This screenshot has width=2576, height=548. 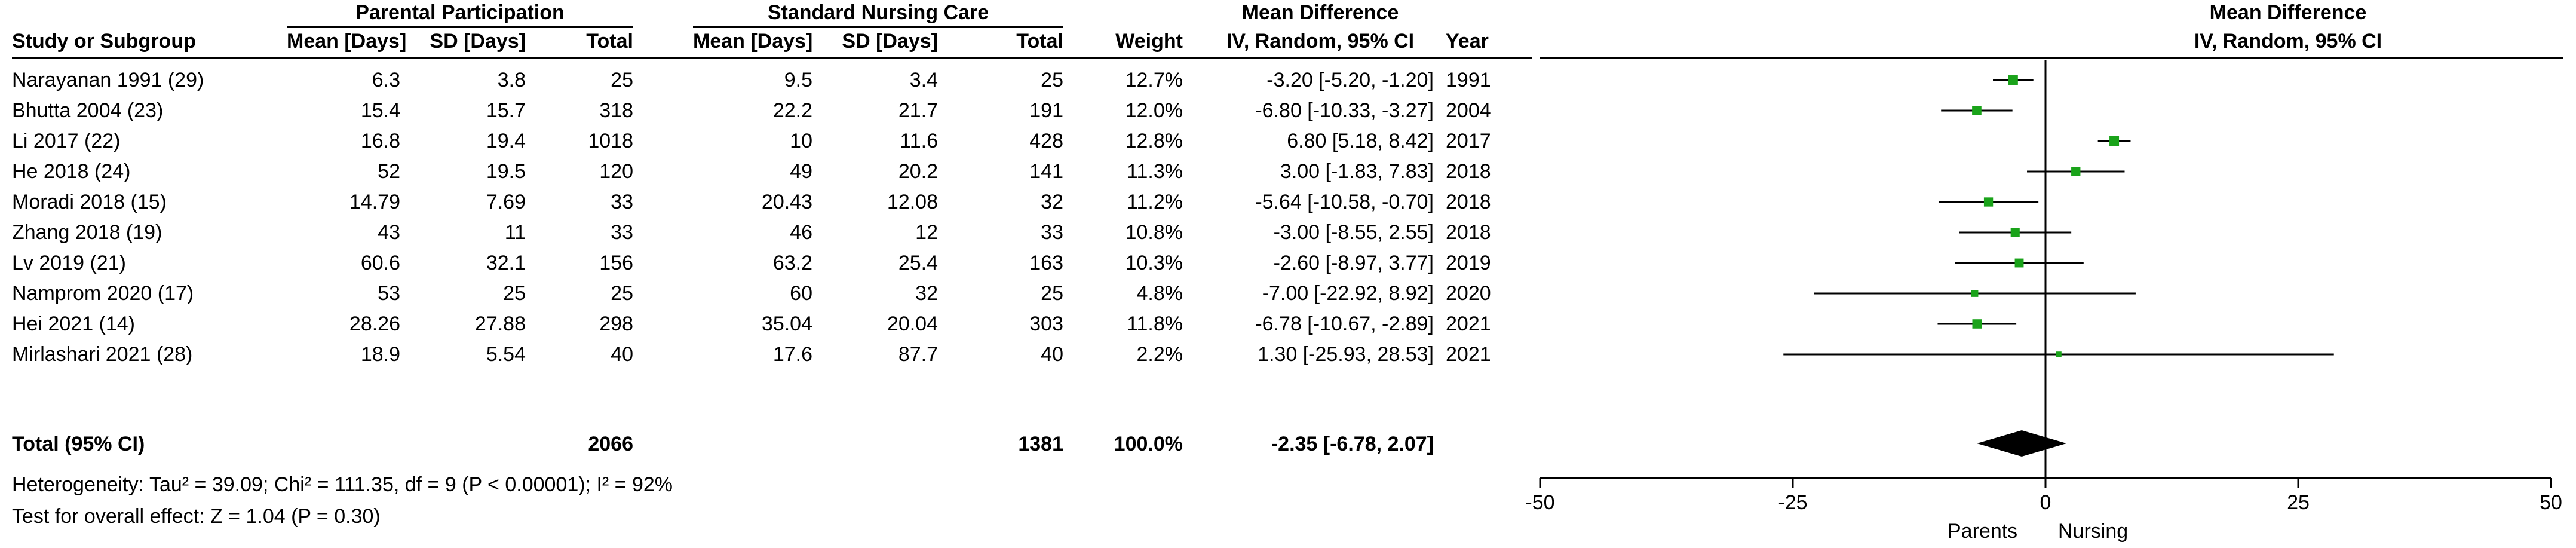 What do you see at coordinates (753, 41) in the screenshot?
I see `mean2-column-header: Mean [Days]` at bounding box center [753, 41].